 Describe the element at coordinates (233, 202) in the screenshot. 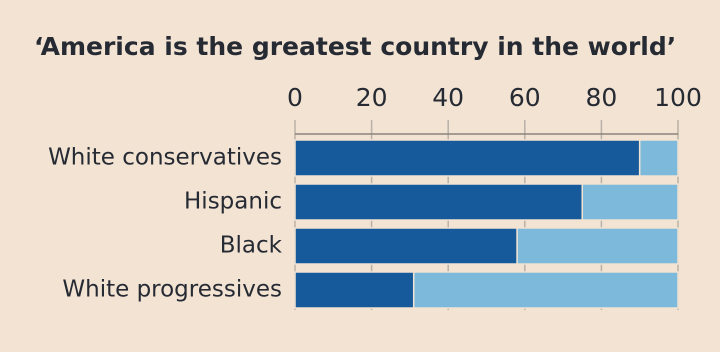

I see `y-tick-label: Hispanic` at that location.